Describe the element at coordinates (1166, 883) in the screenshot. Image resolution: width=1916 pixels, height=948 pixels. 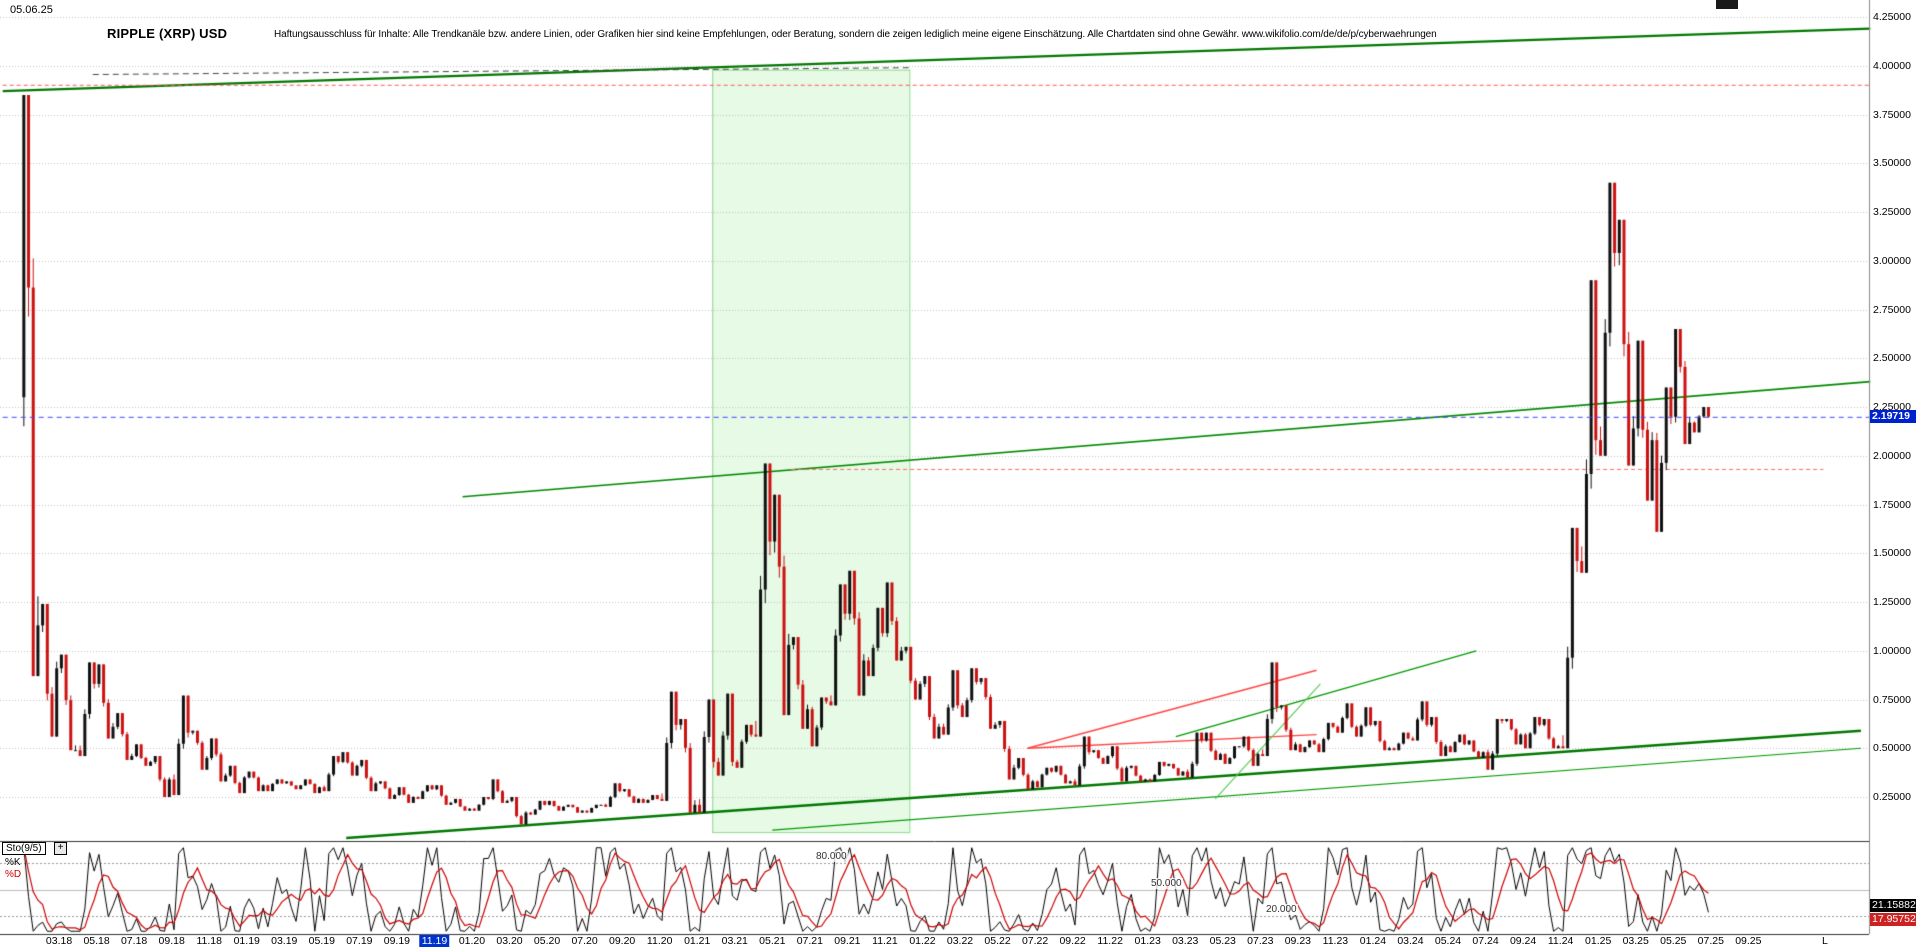
I see `sto-level-label: 50.000` at that location.